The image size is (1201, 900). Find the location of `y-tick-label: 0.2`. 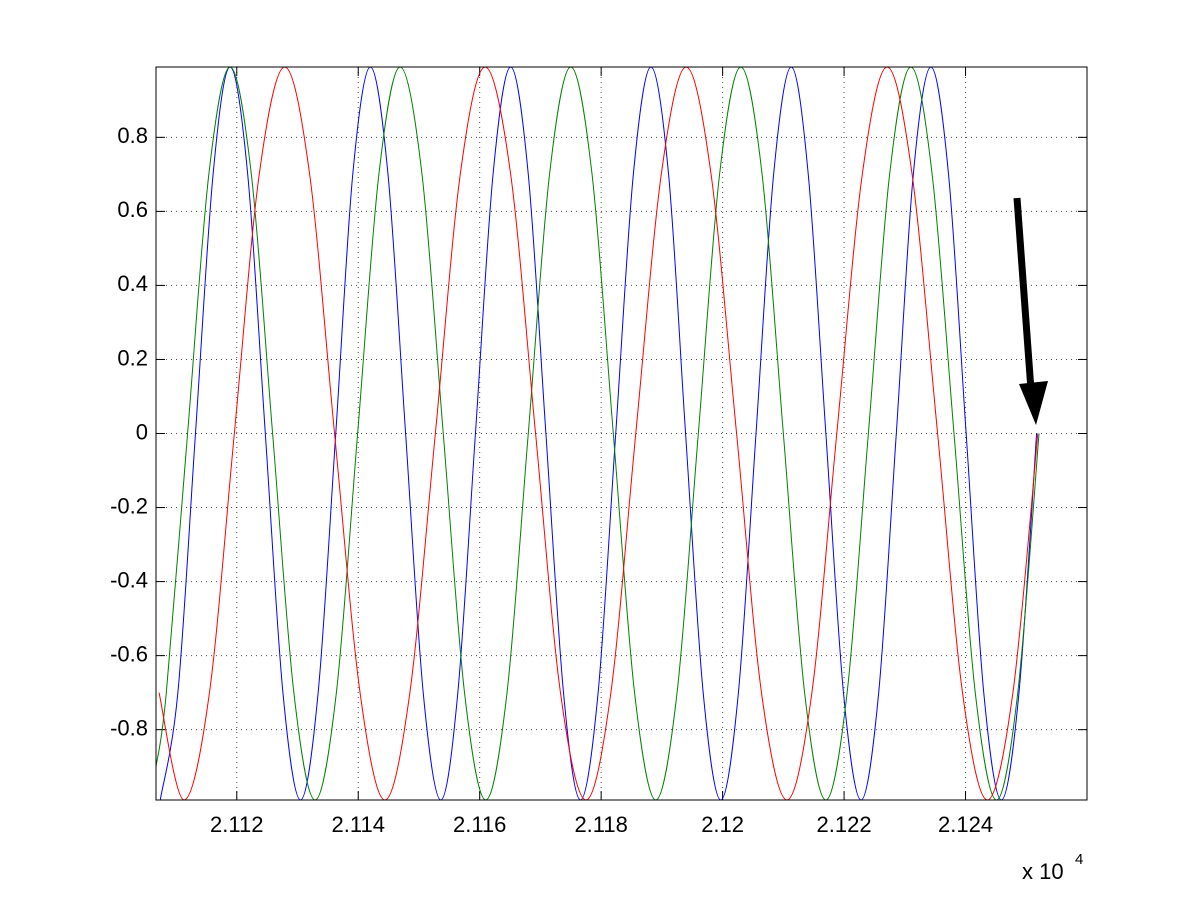

y-tick-label: 0.2 is located at coordinates (132, 357).